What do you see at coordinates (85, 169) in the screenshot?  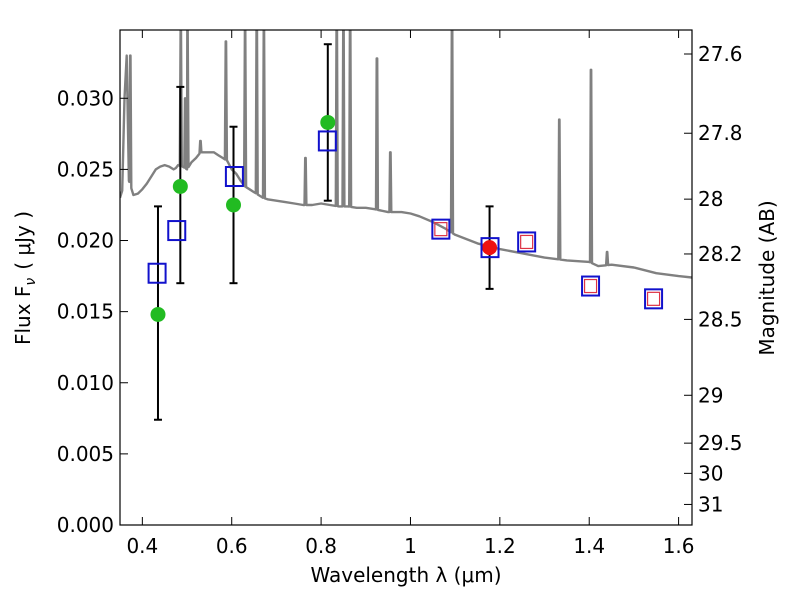 I see `y-tick-label: 0.025` at bounding box center [85, 169].